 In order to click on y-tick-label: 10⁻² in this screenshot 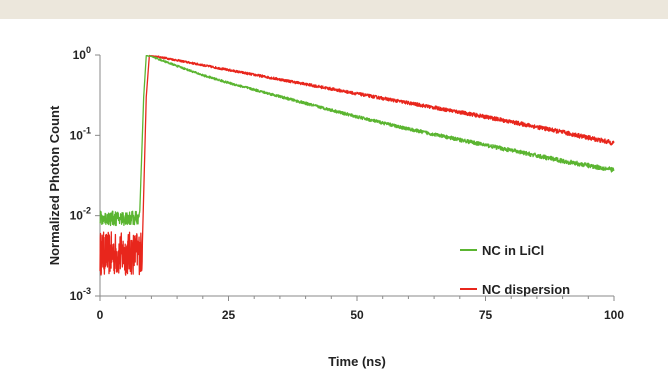, I will do `click(80, 214)`.